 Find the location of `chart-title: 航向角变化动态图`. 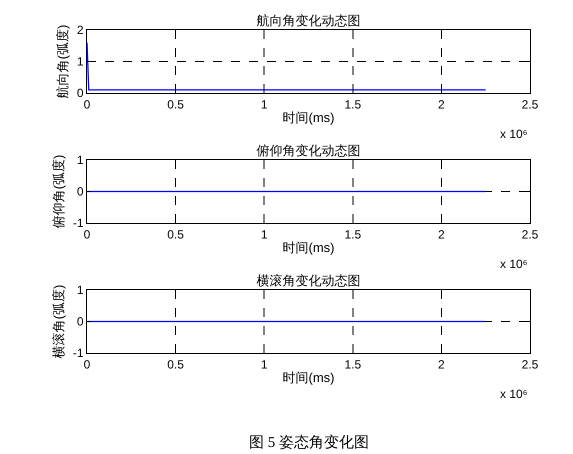

chart-title: 航向角变化动态图 is located at coordinates (308, 20).